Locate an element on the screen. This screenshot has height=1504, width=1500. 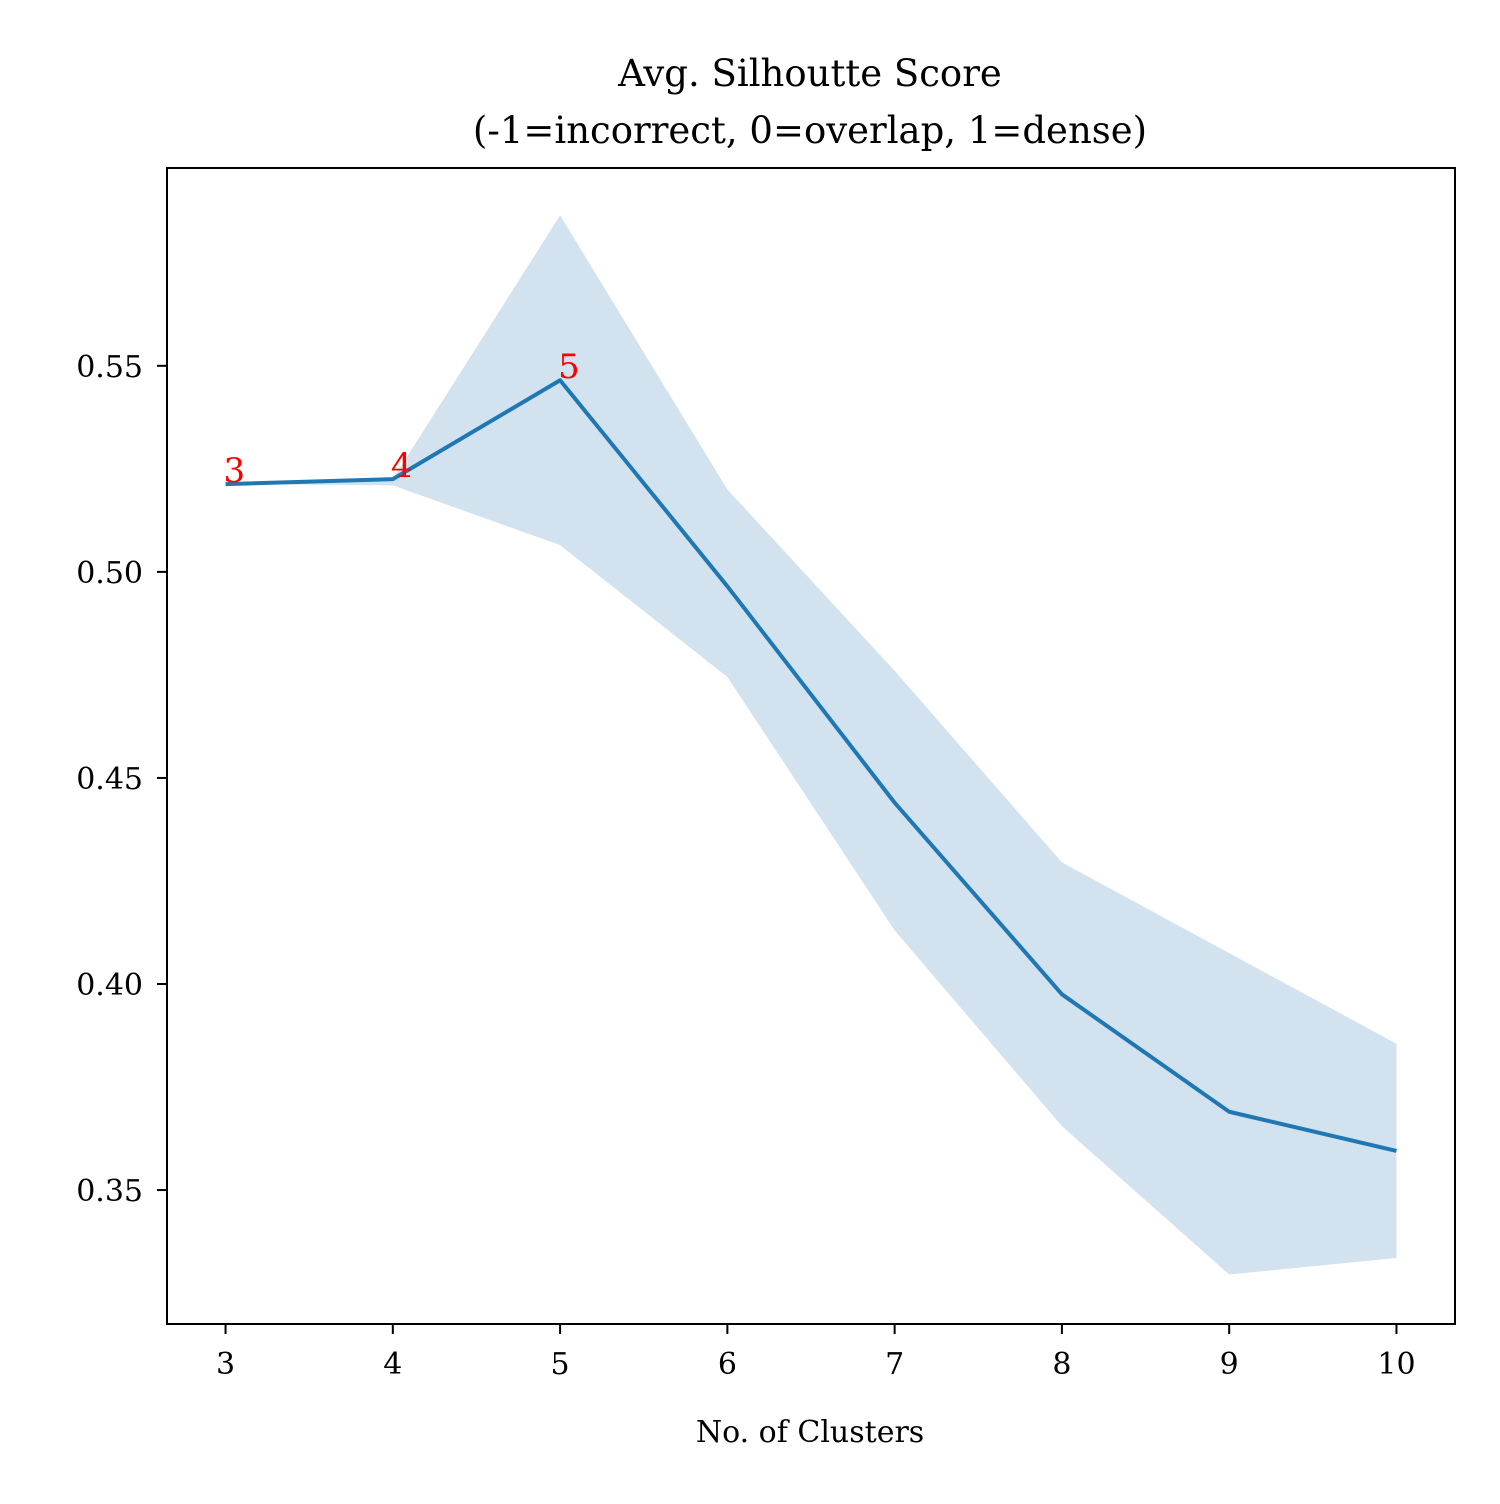
y-tick-label: 0.45 is located at coordinates (109, 779).